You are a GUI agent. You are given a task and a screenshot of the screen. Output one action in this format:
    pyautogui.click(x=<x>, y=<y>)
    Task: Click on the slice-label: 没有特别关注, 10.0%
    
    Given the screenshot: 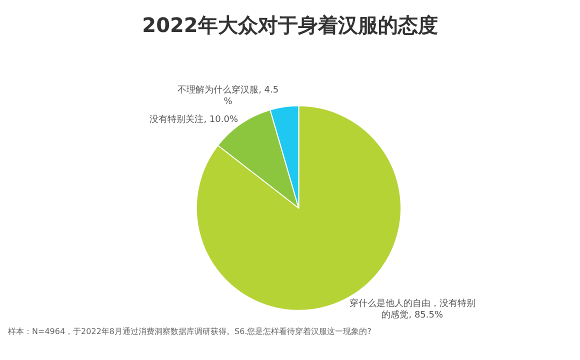 What is the action you would take?
    pyautogui.click(x=194, y=120)
    